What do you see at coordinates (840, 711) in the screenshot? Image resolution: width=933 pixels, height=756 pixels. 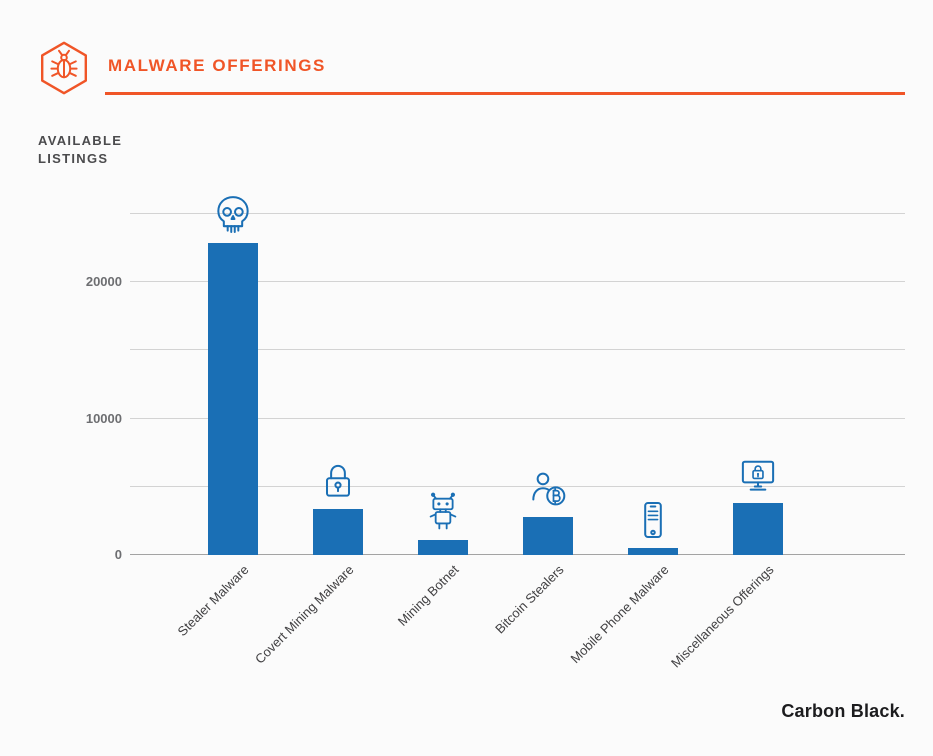 I see `brand-name: Carbon Black` at bounding box center [840, 711].